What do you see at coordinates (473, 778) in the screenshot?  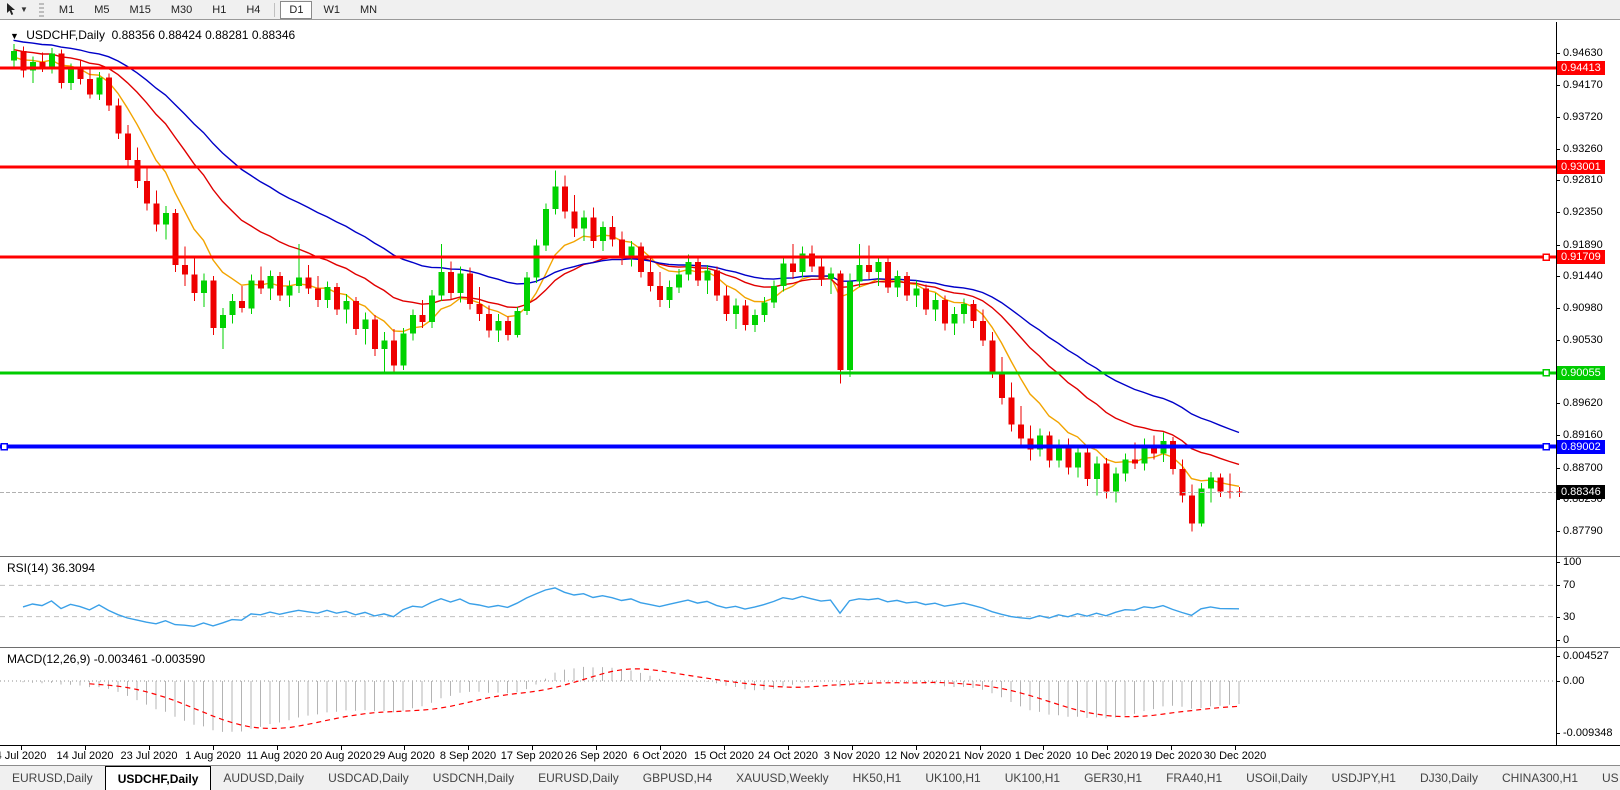 I see `tab-usdcnh-daily: USDCNH,Daily` at bounding box center [473, 778].